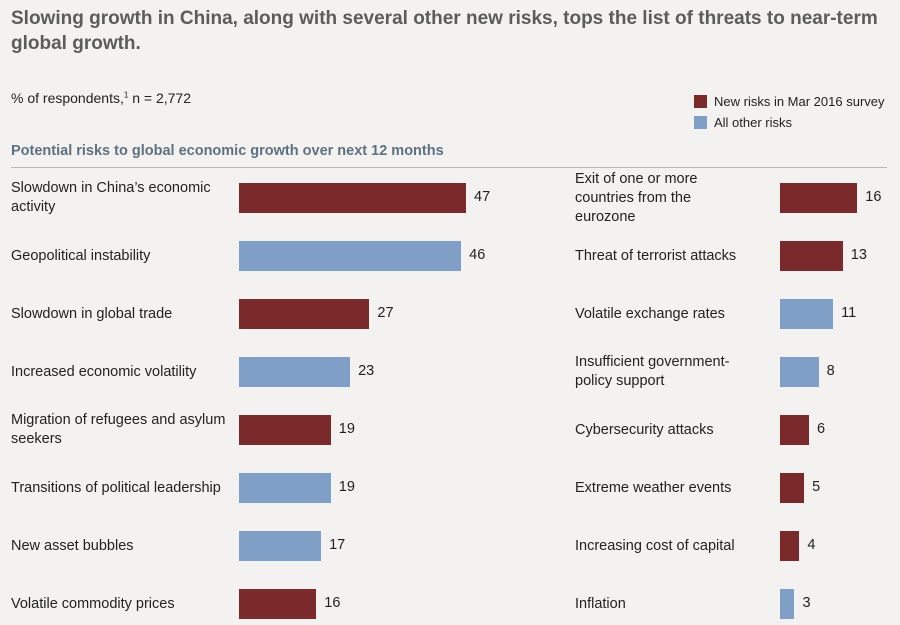  What do you see at coordinates (93, 603) in the screenshot?
I see `bar-label: Volatile commodity prices` at bounding box center [93, 603].